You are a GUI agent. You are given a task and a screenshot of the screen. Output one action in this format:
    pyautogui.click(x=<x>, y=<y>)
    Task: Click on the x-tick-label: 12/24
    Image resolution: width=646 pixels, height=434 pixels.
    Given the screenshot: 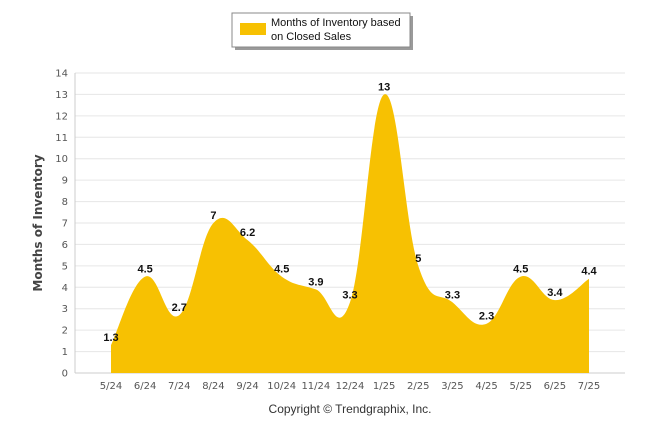 What is the action you would take?
    pyautogui.click(x=350, y=386)
    